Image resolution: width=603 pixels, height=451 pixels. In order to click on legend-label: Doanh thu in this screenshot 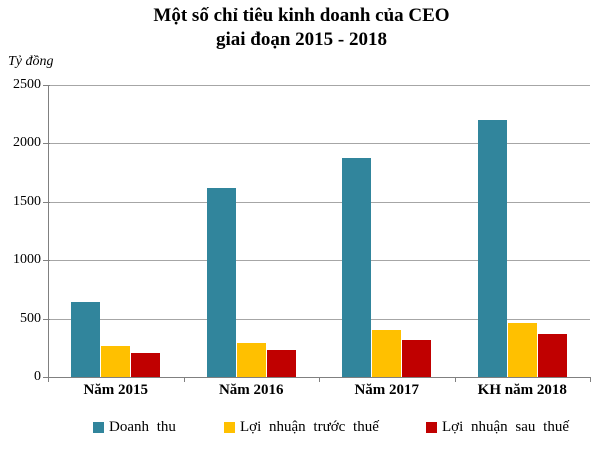, I will do `click(142, 427)`.